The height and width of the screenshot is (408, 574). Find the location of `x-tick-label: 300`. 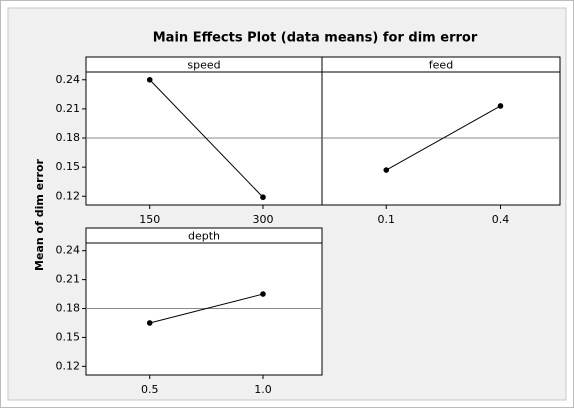

x-tick-label: 300 is located at coordinates (263, 219).